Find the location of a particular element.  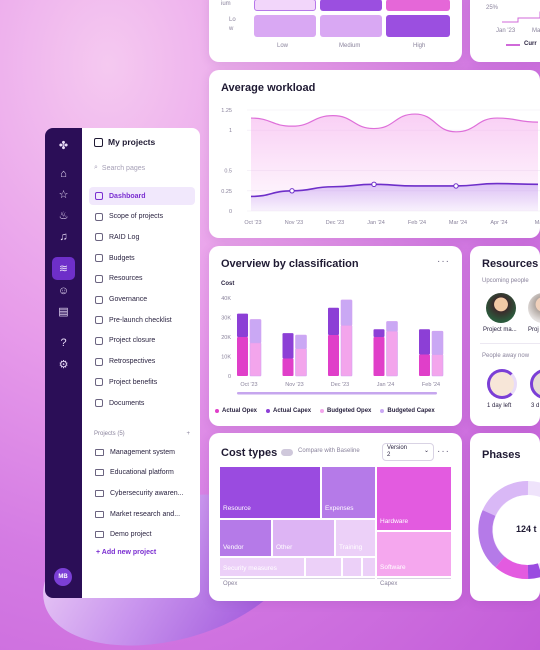

nav-item-pre-launch-checklist: Pre-launch checklist is located at coordinates (142, 320).